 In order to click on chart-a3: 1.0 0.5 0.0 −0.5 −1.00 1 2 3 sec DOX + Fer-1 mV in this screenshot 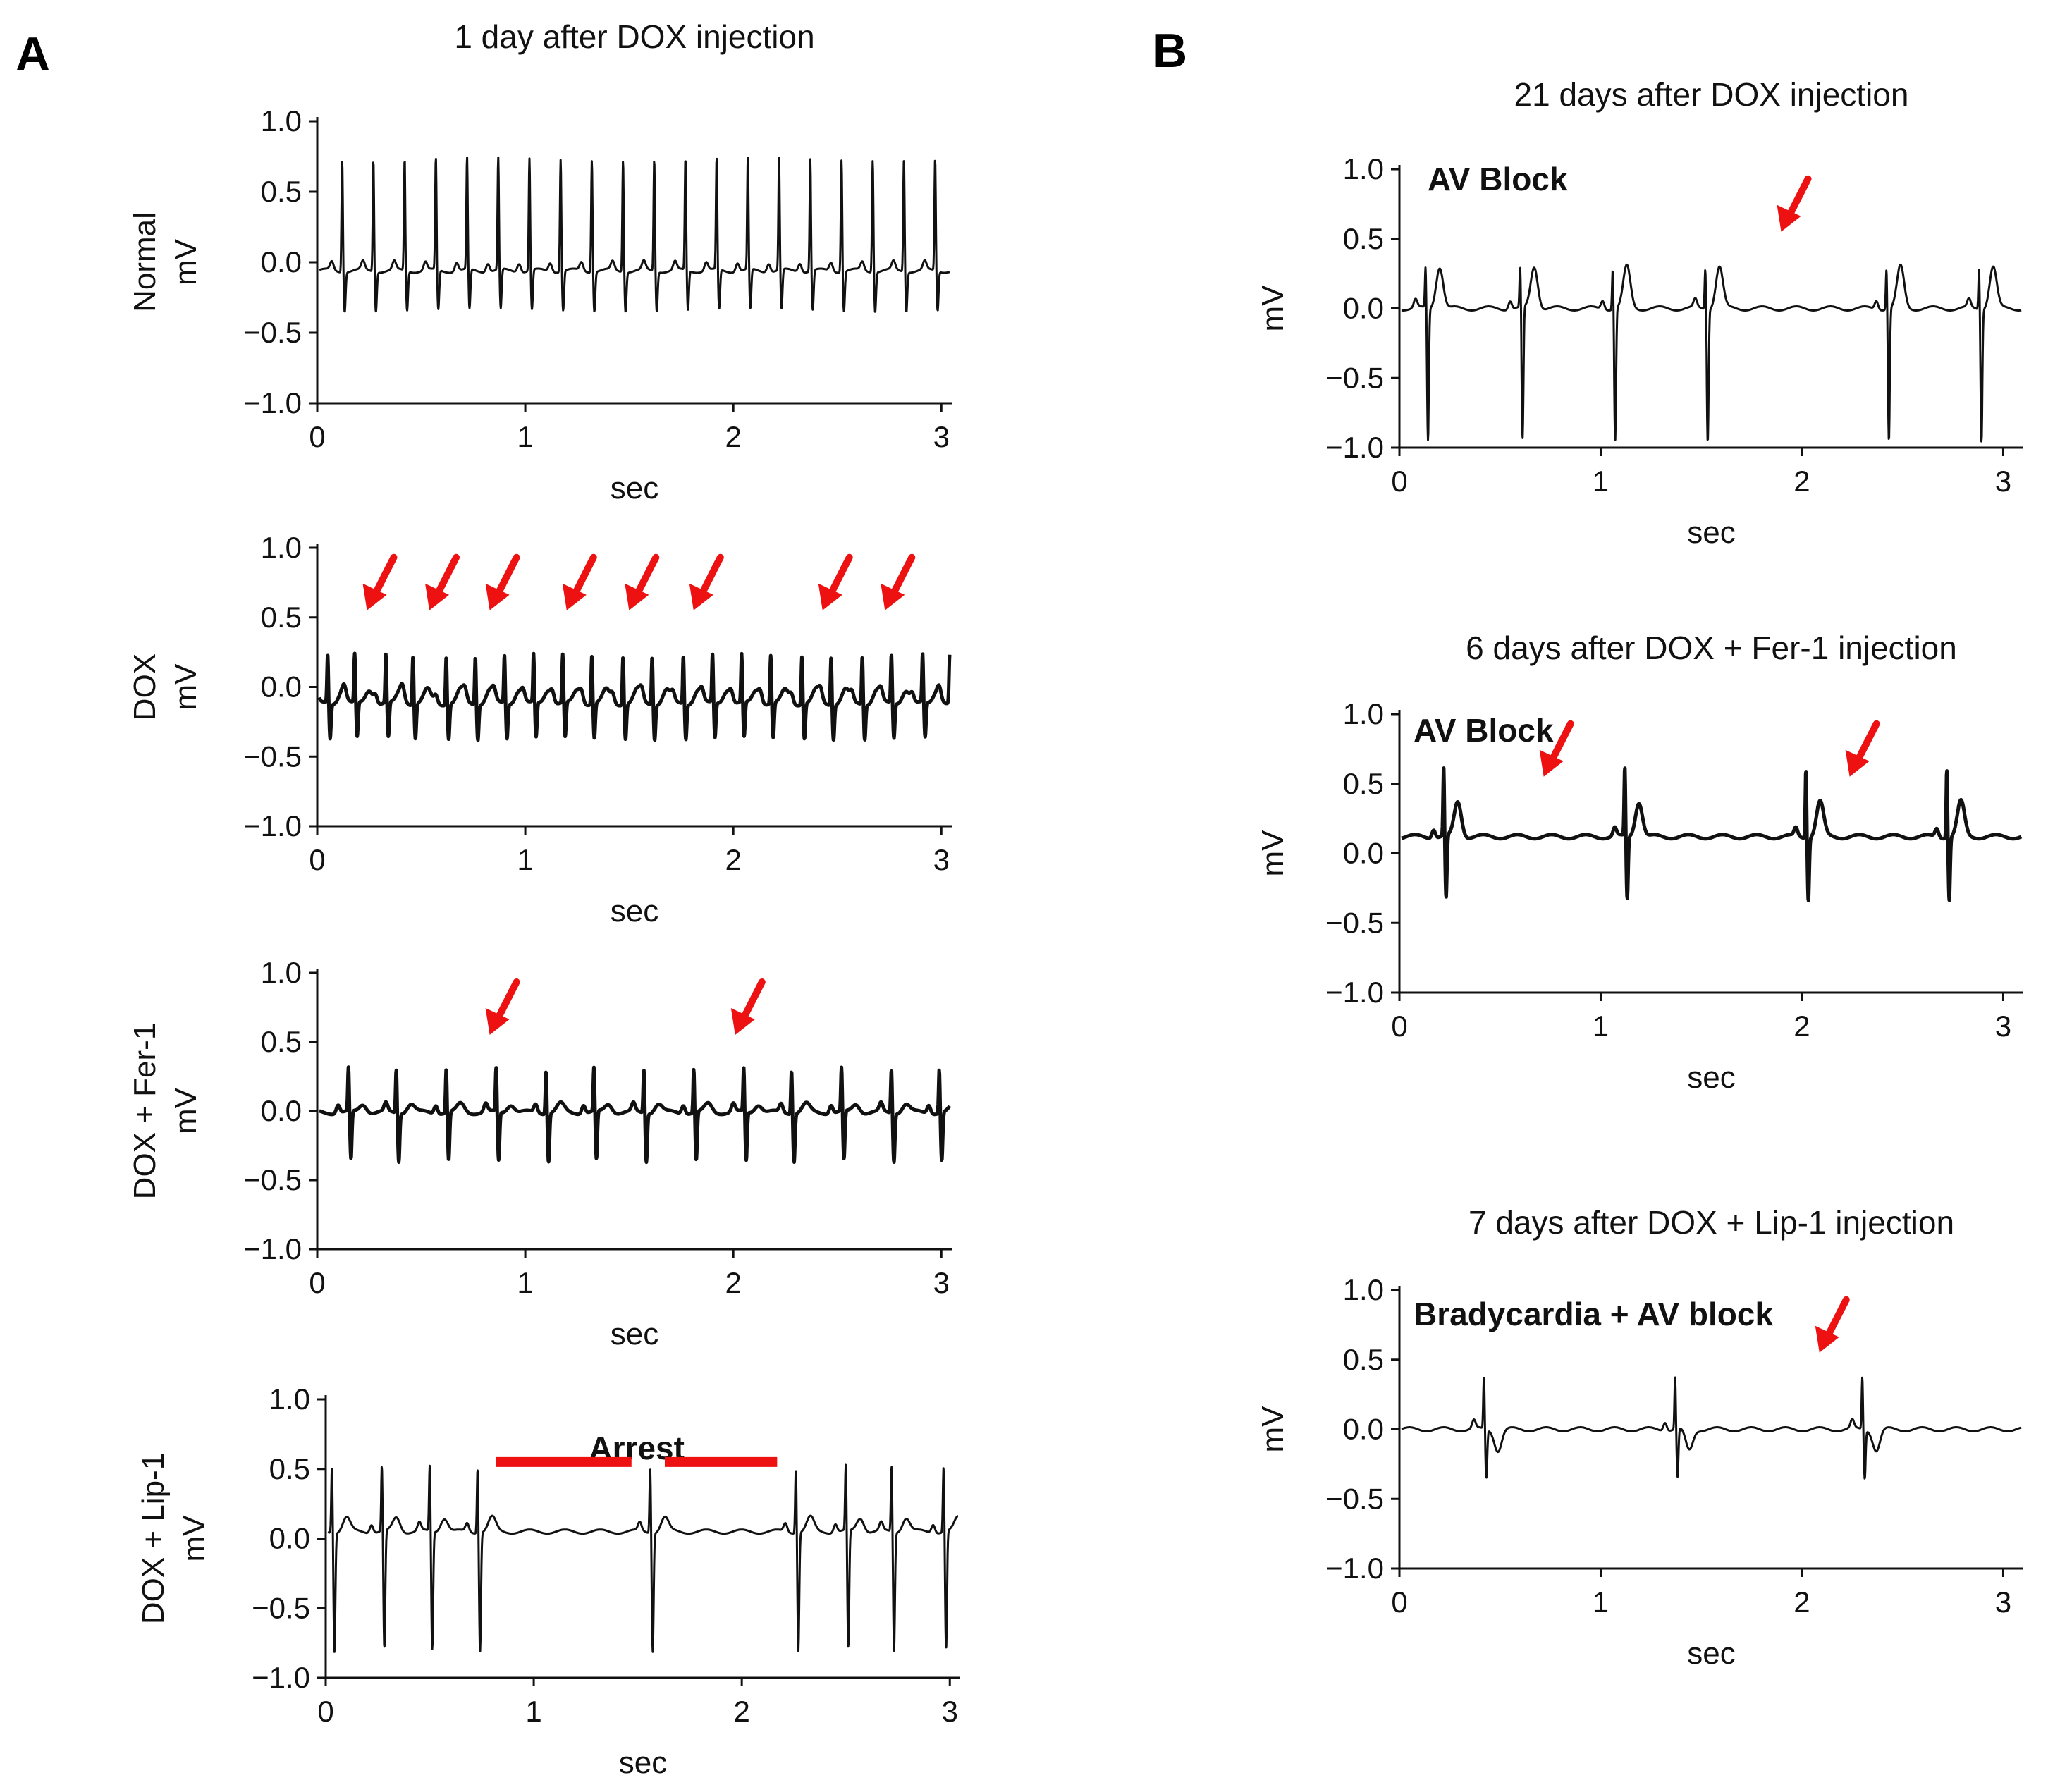, I will do `click(540, 1153)`.